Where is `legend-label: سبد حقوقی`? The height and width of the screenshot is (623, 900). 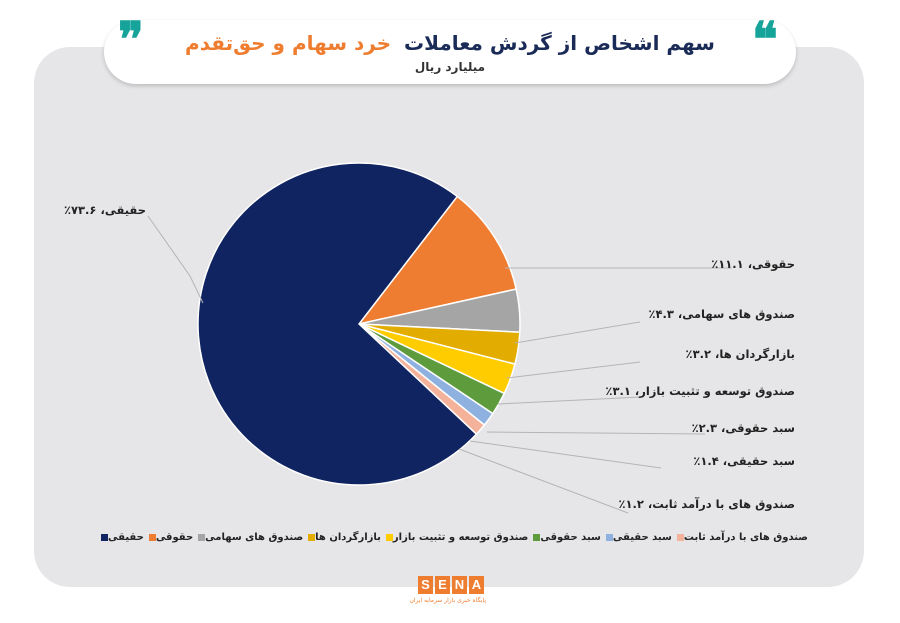 legend-label: سبد حقوقی is located at coordinates (570, 537).